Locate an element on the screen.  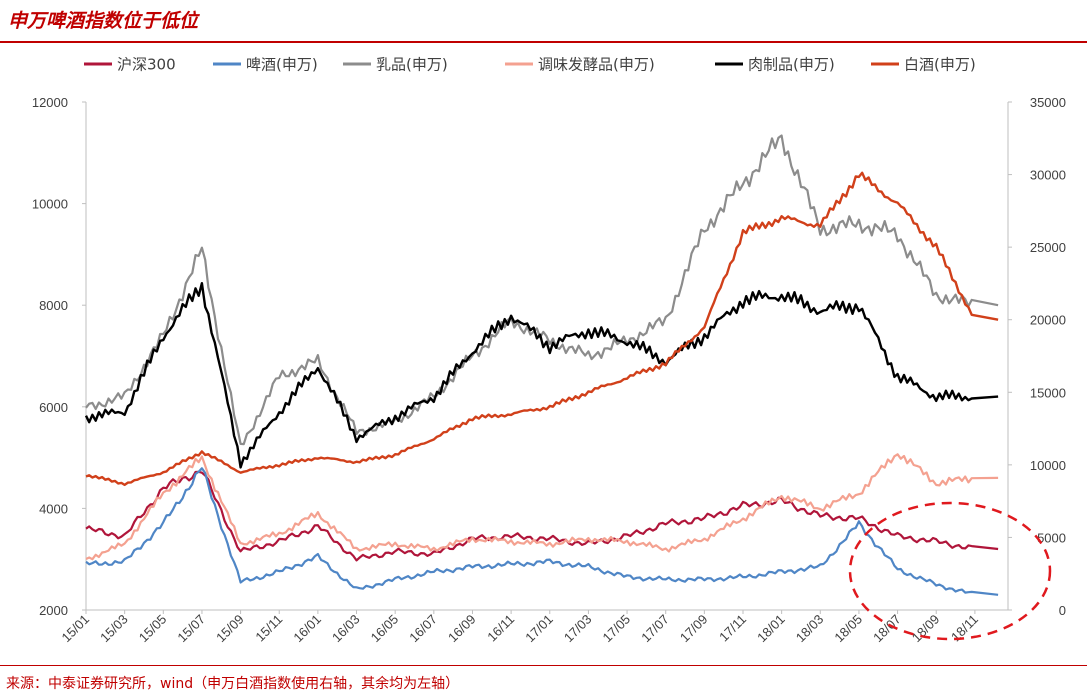
x-tick-label: 17/05 is located at coordinates (617, 629).